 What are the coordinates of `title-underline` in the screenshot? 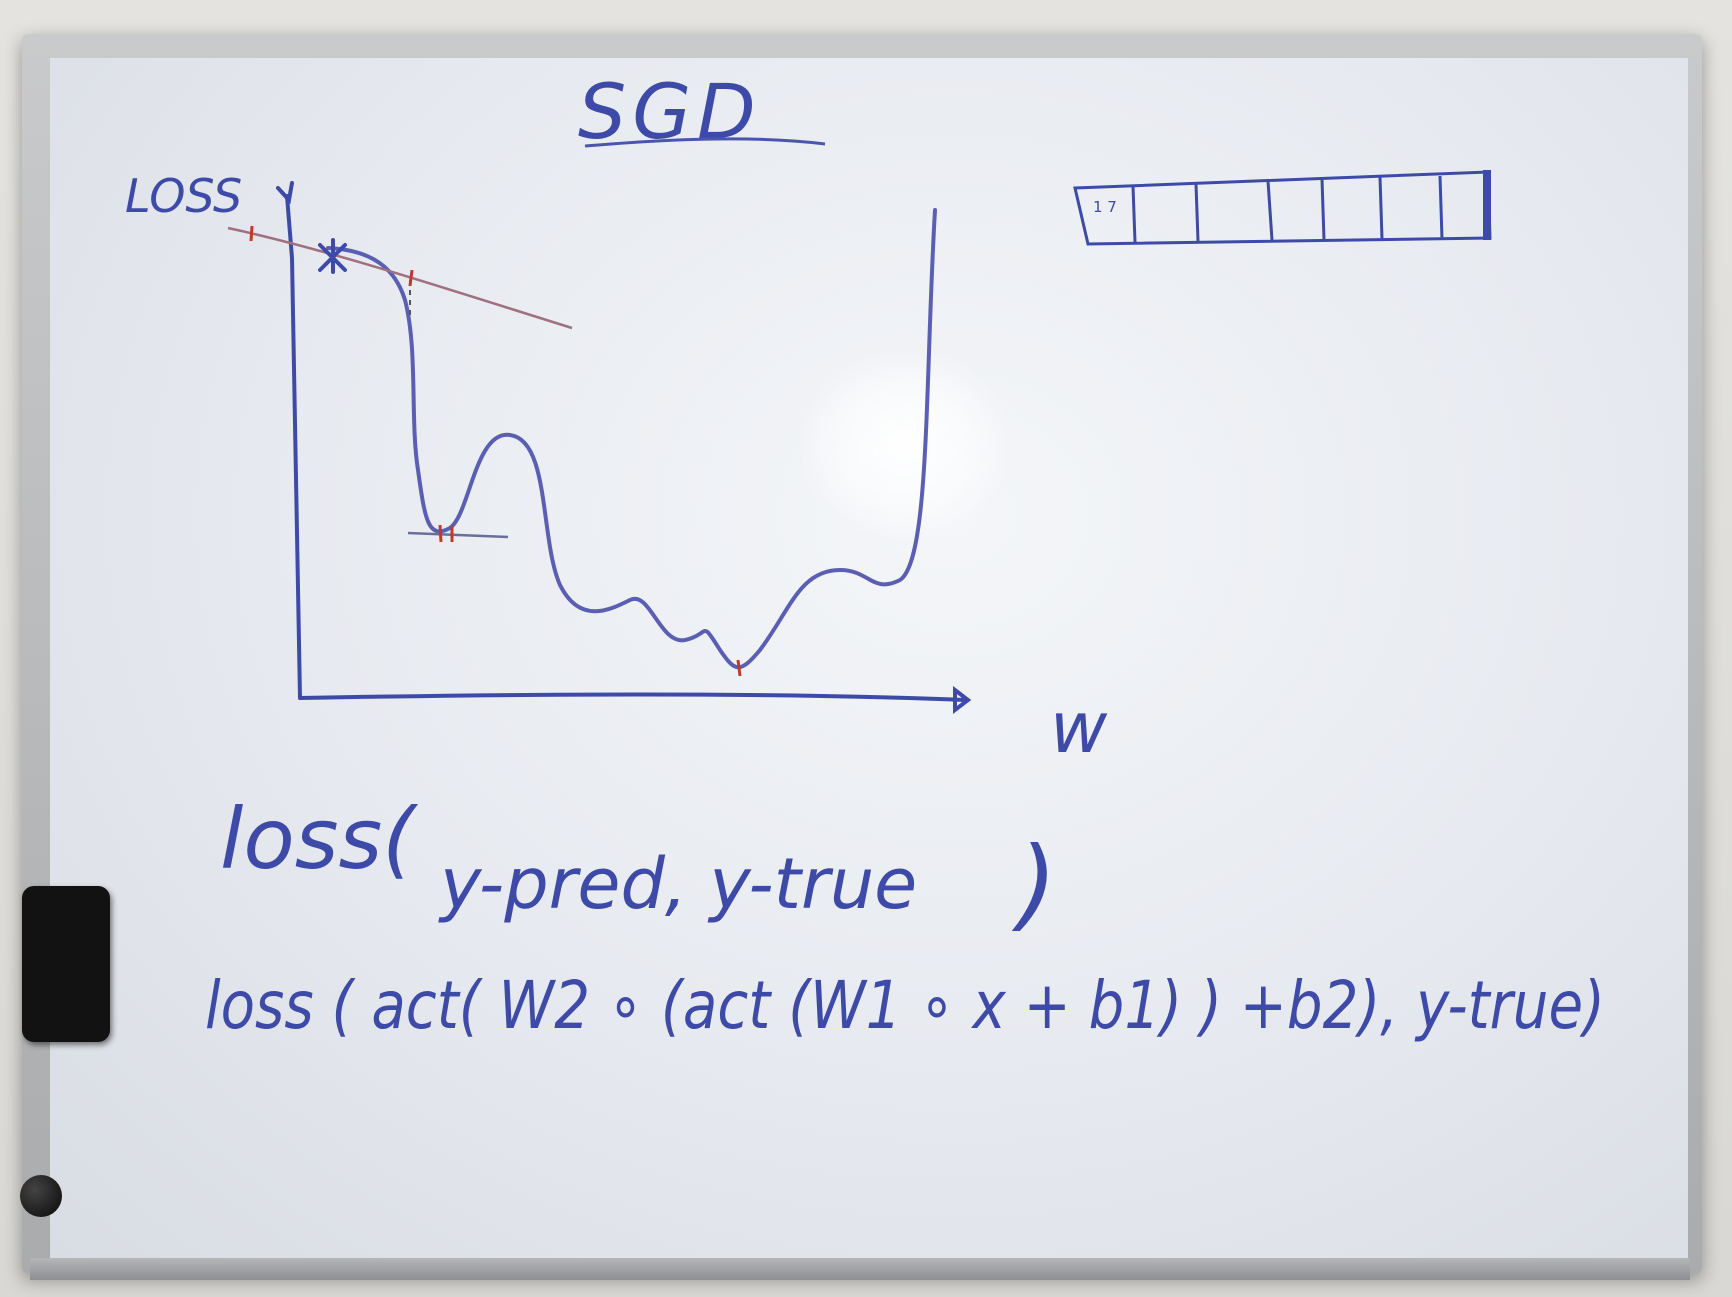 It's located at (705, 142).